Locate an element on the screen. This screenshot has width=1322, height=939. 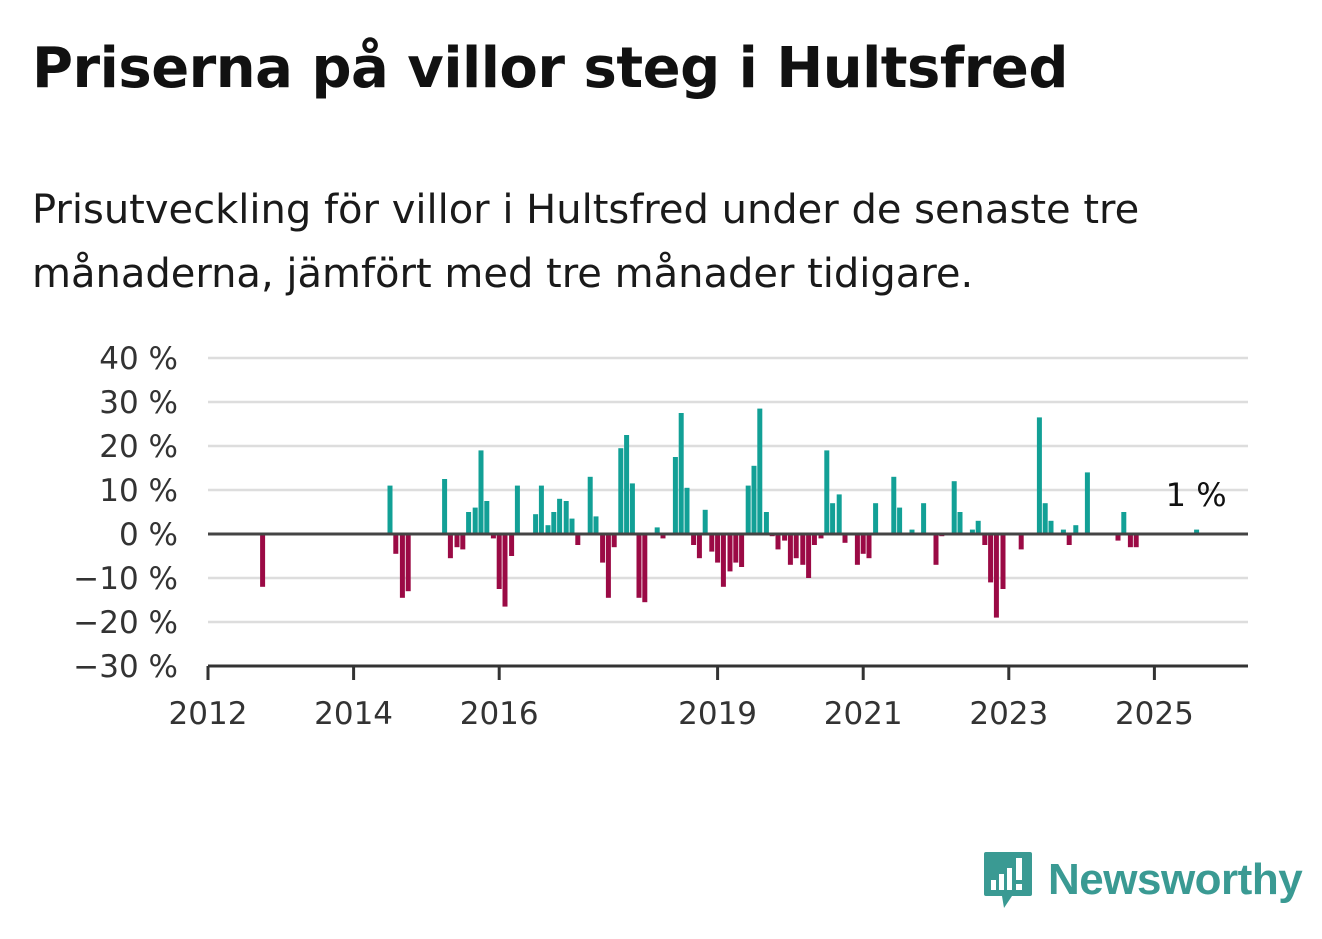
y-tick-label: 0 % is located at coordinates (148, 535).